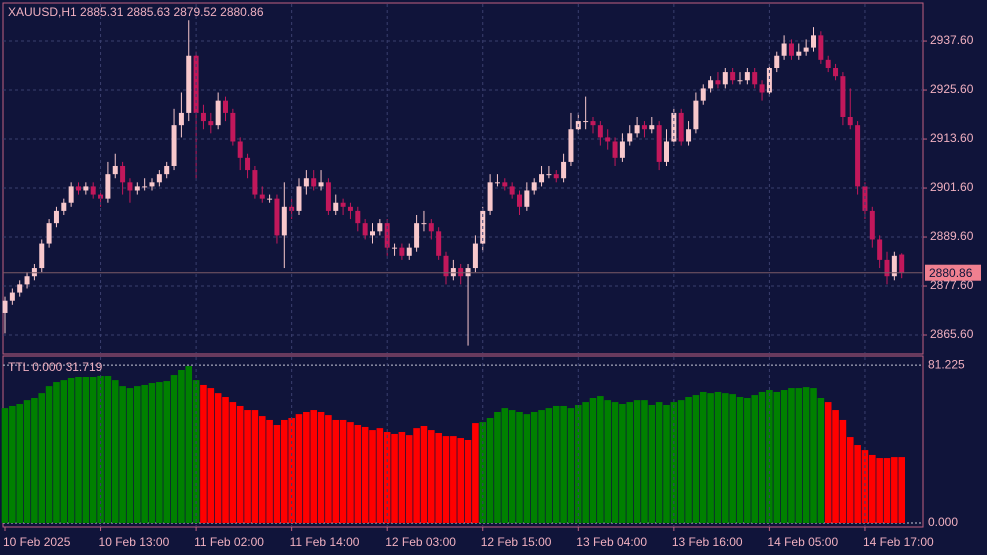 Image resolution: width=987 pixels, height=555 pixels. Describe the element at coordinates (951, 273) in the screenshot. I see `last-price-label: 2880.86` at that location.